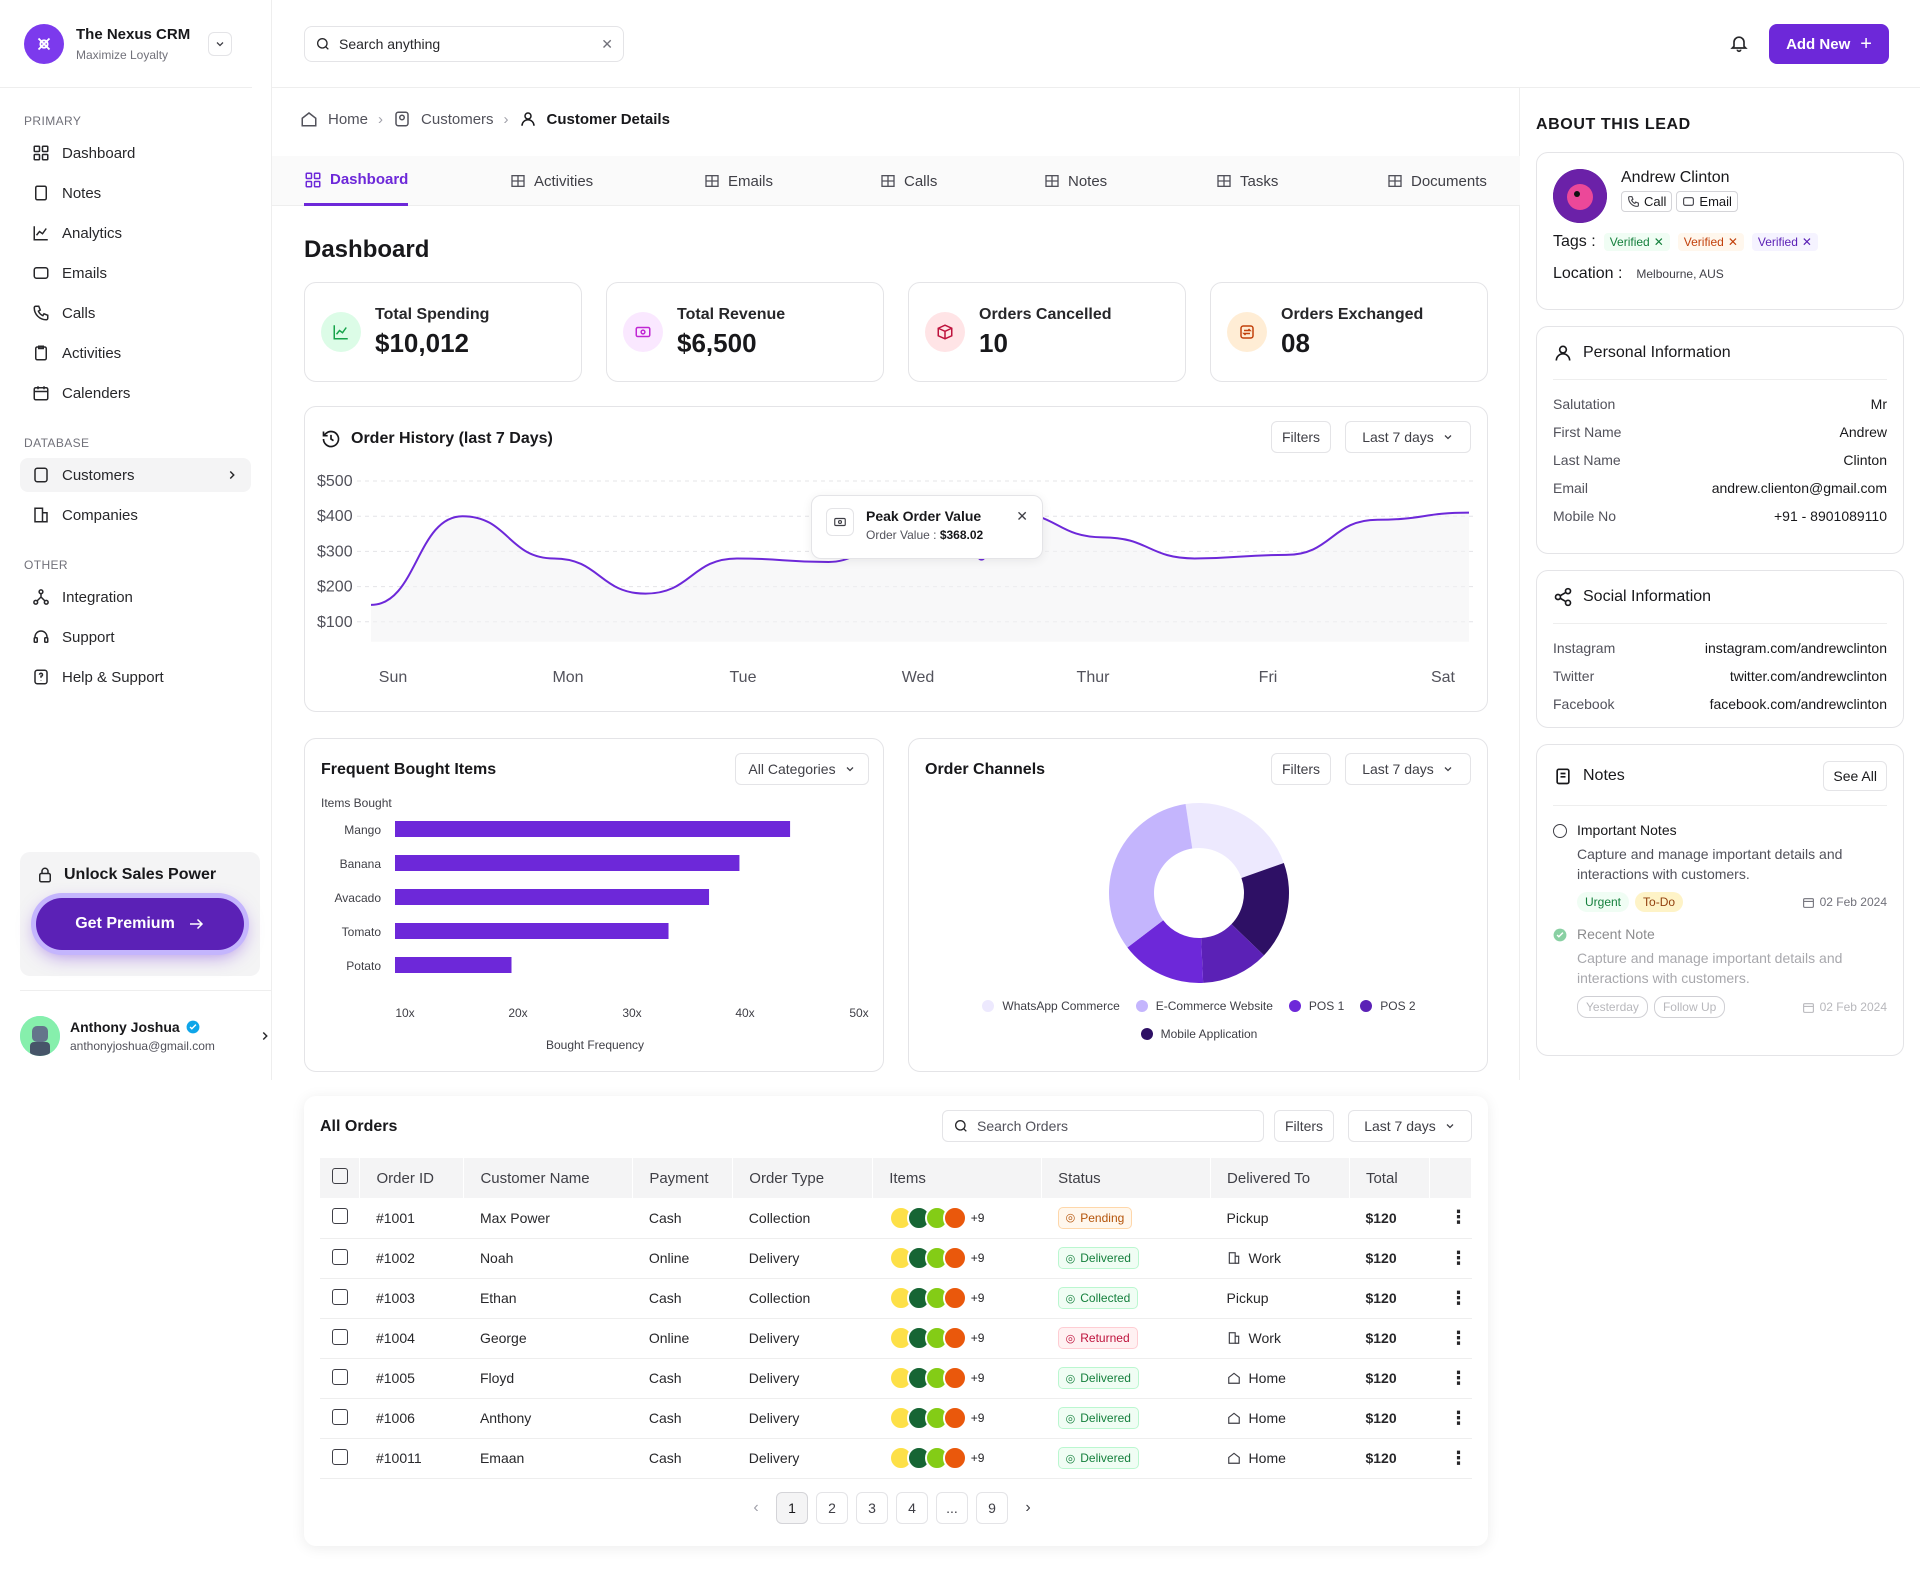 Image resolution: width=1920 pixels, height=1586 pixels. What do you see at coordinates (135, 637) in the screenshot?
I see `sidebar-item-support: Support` at bounding box center [135, 637].